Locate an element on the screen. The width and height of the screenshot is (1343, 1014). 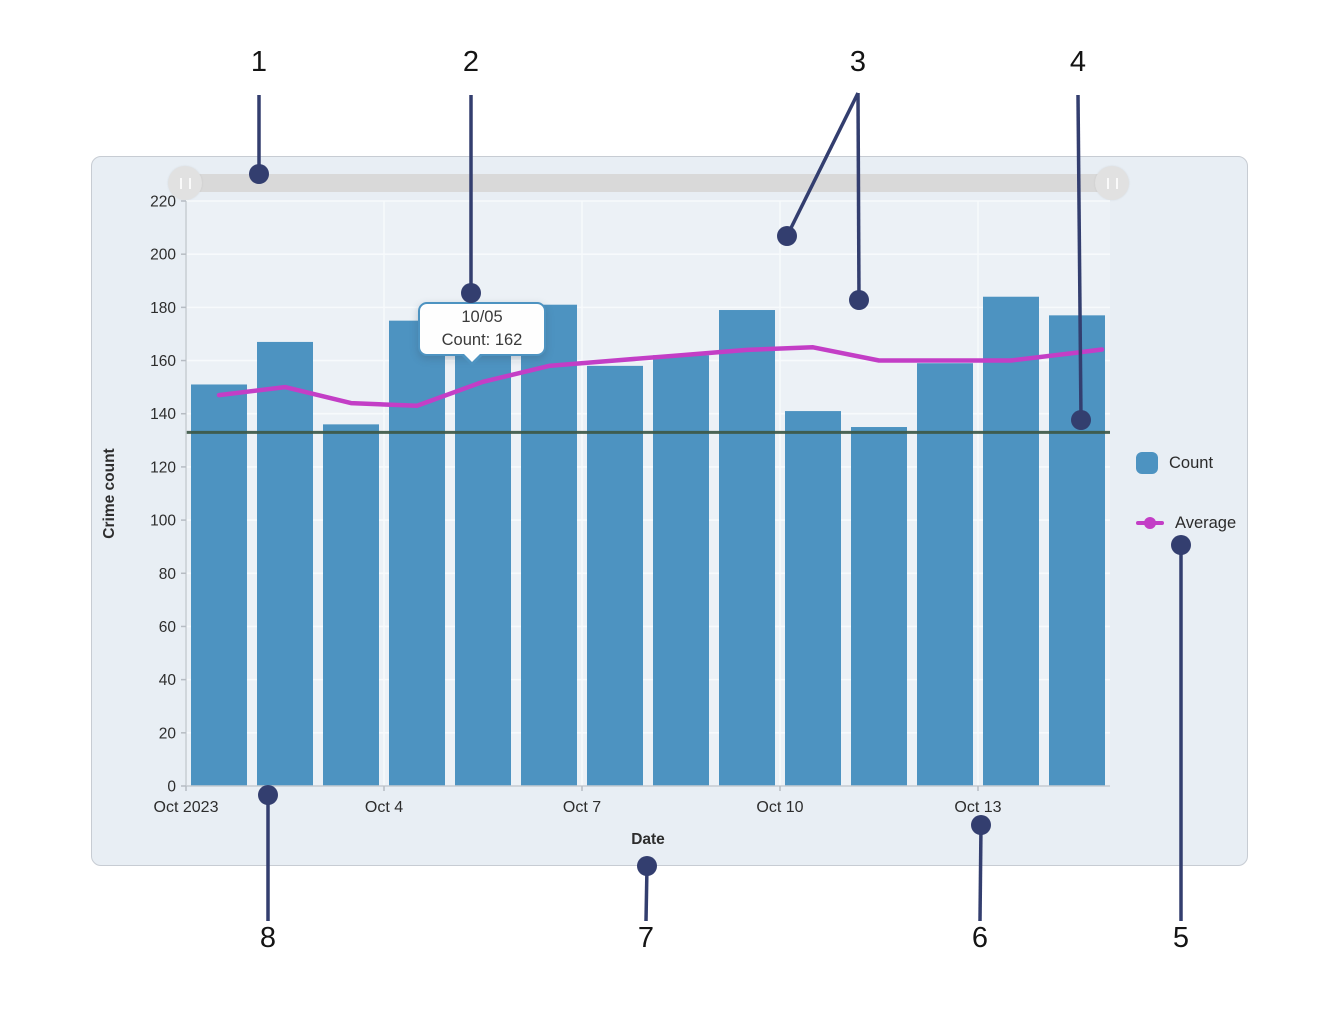
chart-tooltip: 10/05 Count: 162 is located at coordinates (482, 334).